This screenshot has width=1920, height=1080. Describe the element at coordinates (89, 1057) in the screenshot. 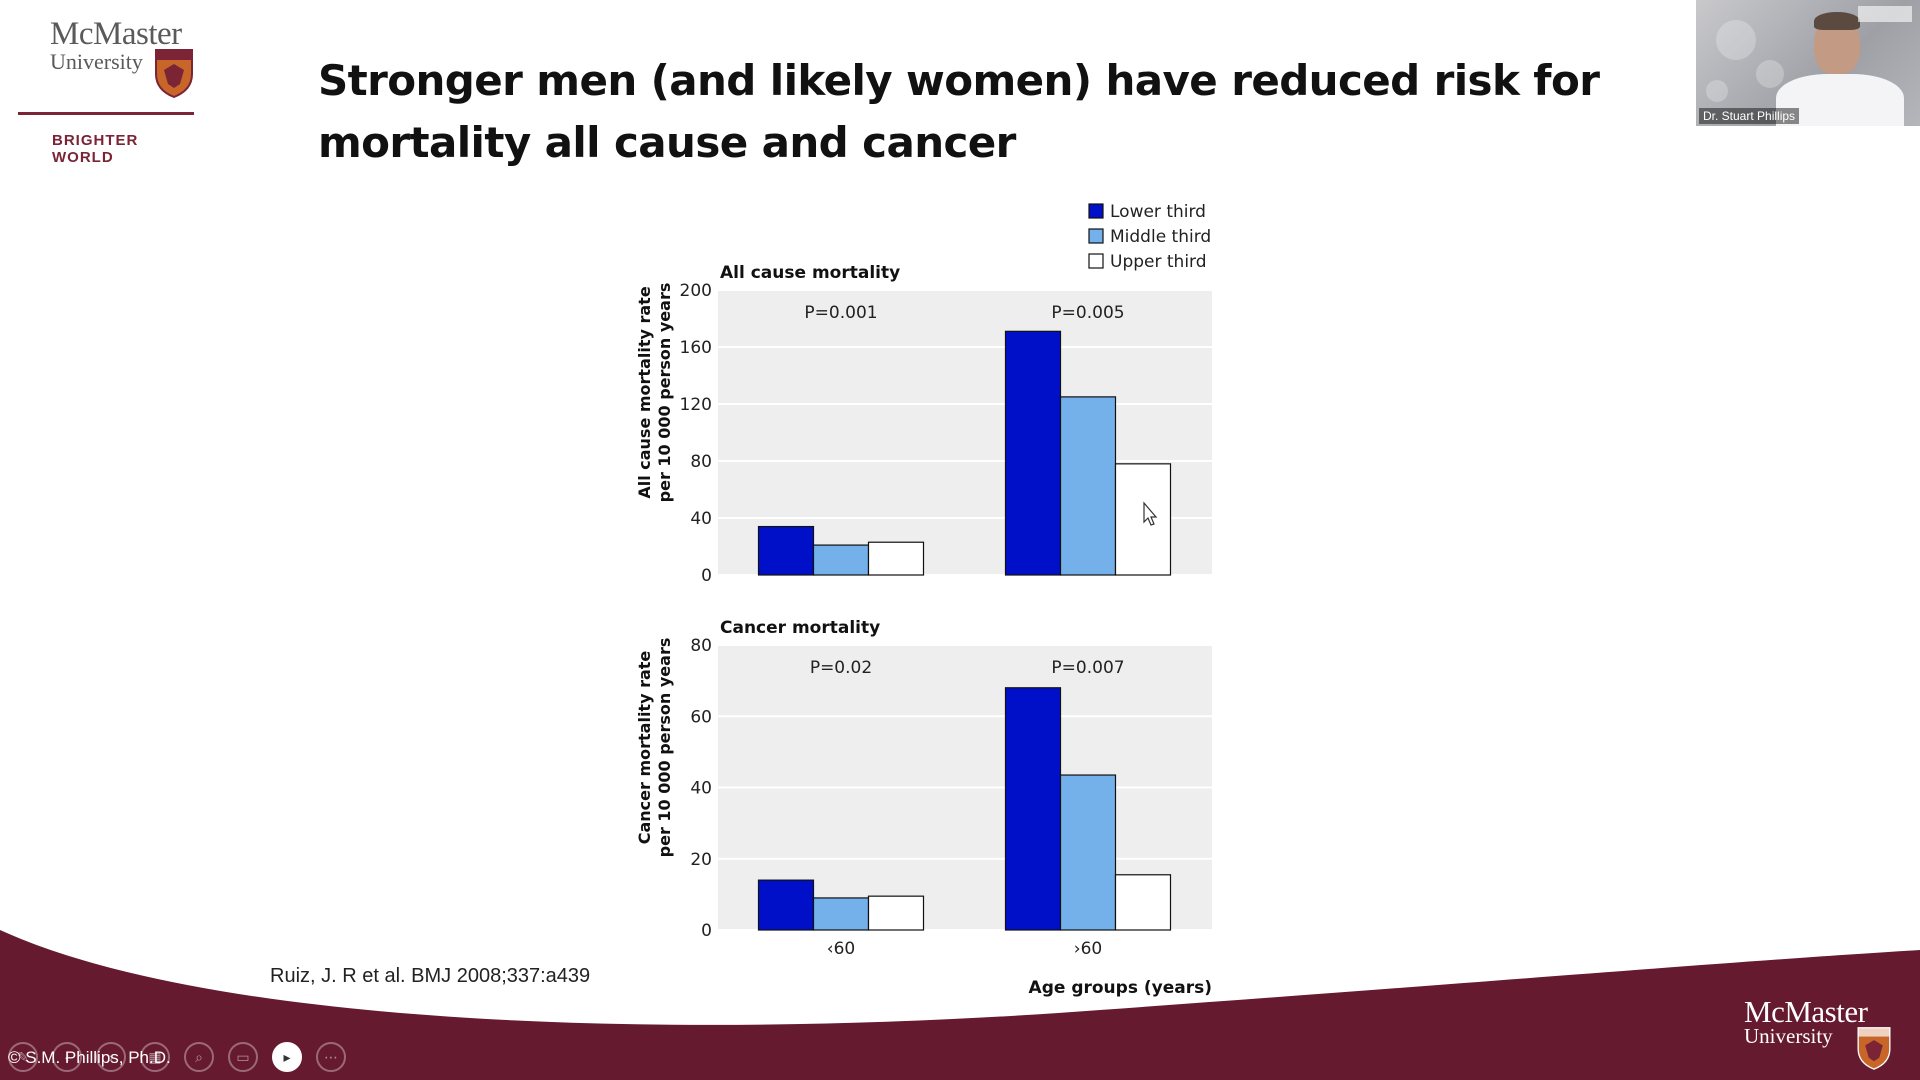

I see `copyright-text: © S.M. Phillips, Ph.D.` at that location.